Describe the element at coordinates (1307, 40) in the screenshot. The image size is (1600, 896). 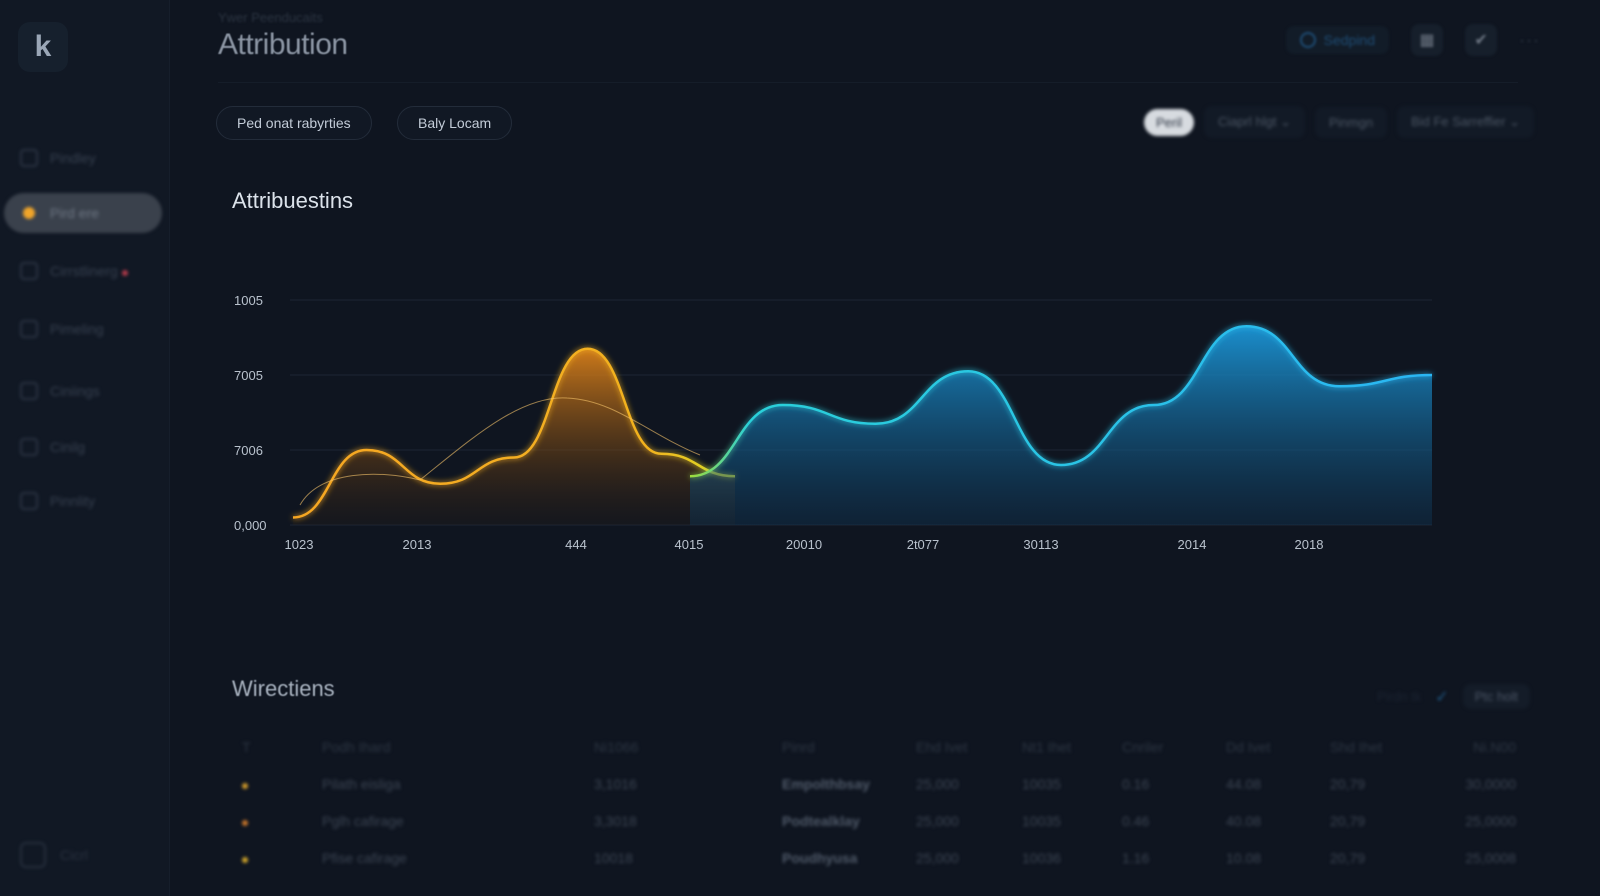
I see `search-icon` at that location.